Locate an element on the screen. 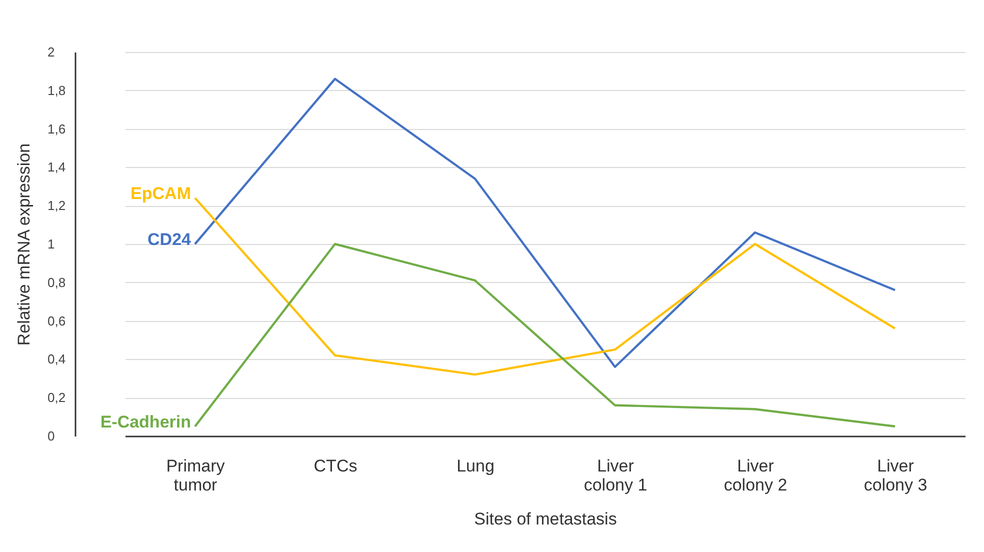 The image size is (984, 552). series-label: CD24 is located at coordinates (170, 239).